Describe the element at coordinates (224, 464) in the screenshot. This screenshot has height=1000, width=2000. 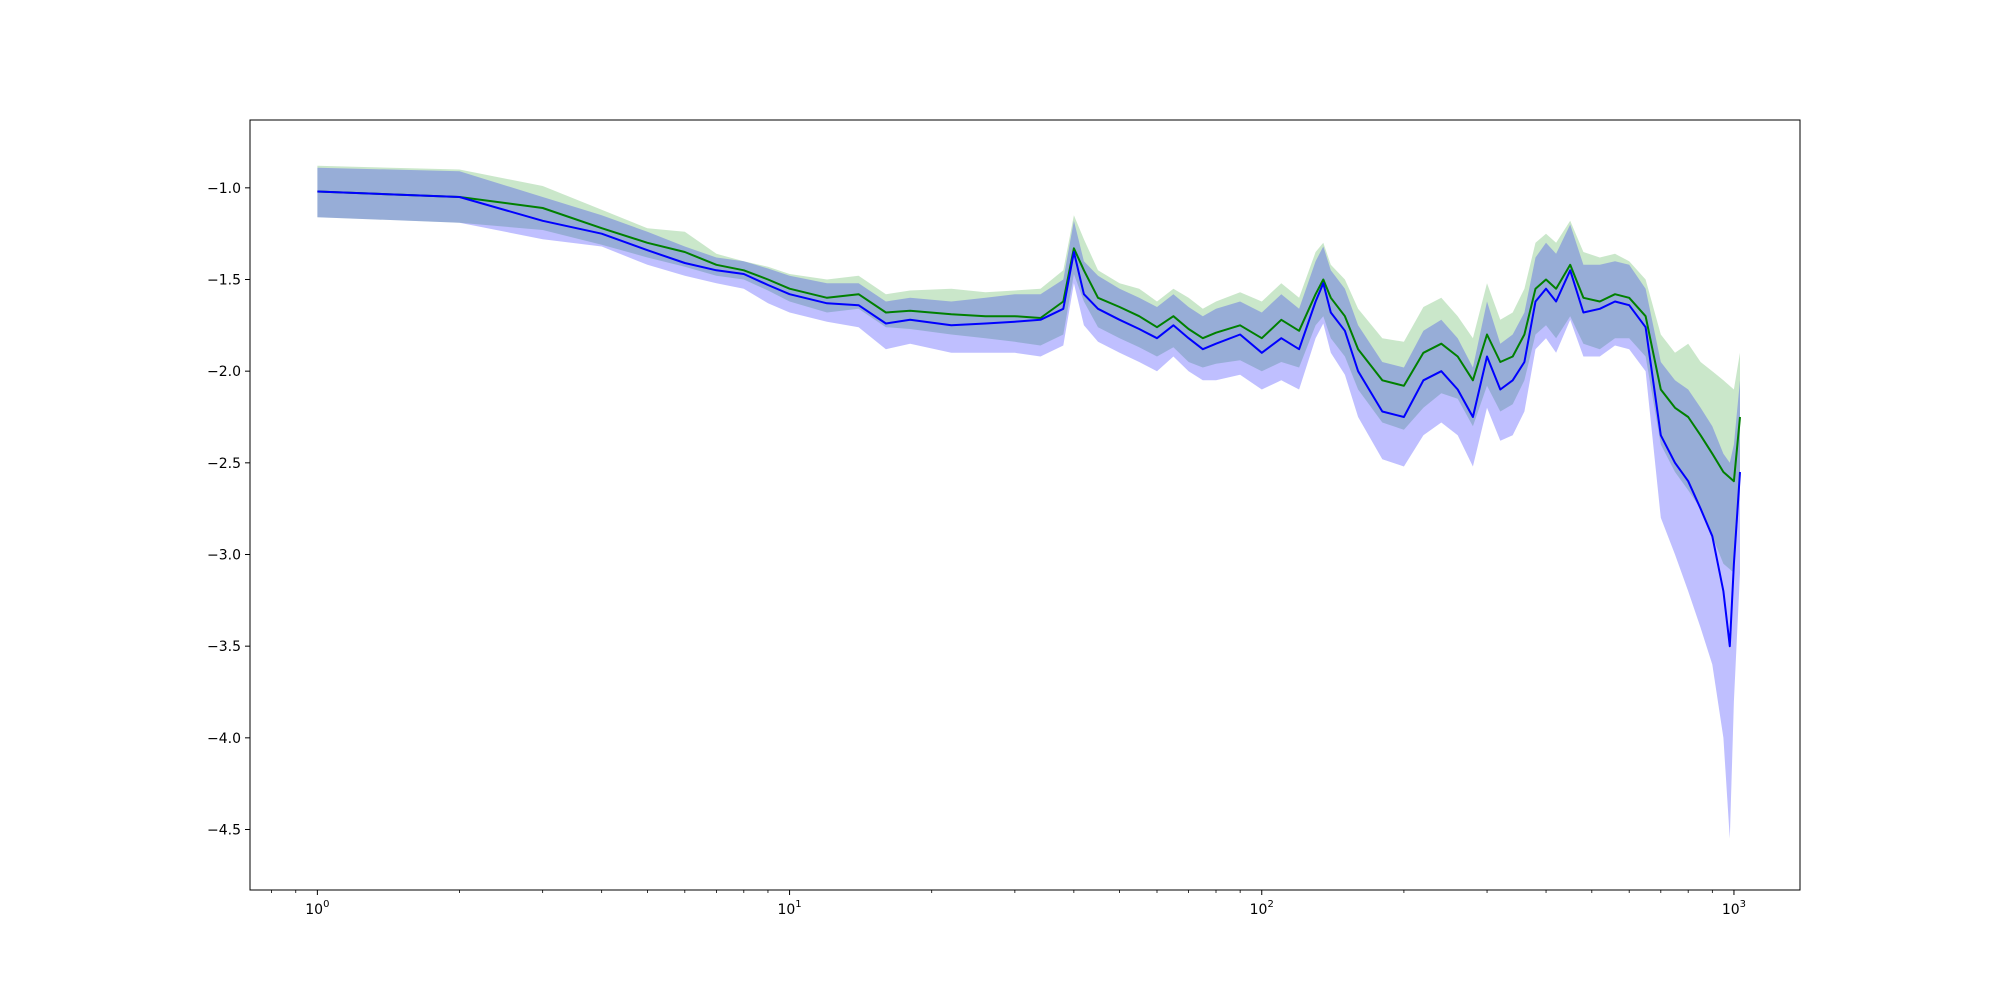
I see `y-tick-label: −2.5` at that location.